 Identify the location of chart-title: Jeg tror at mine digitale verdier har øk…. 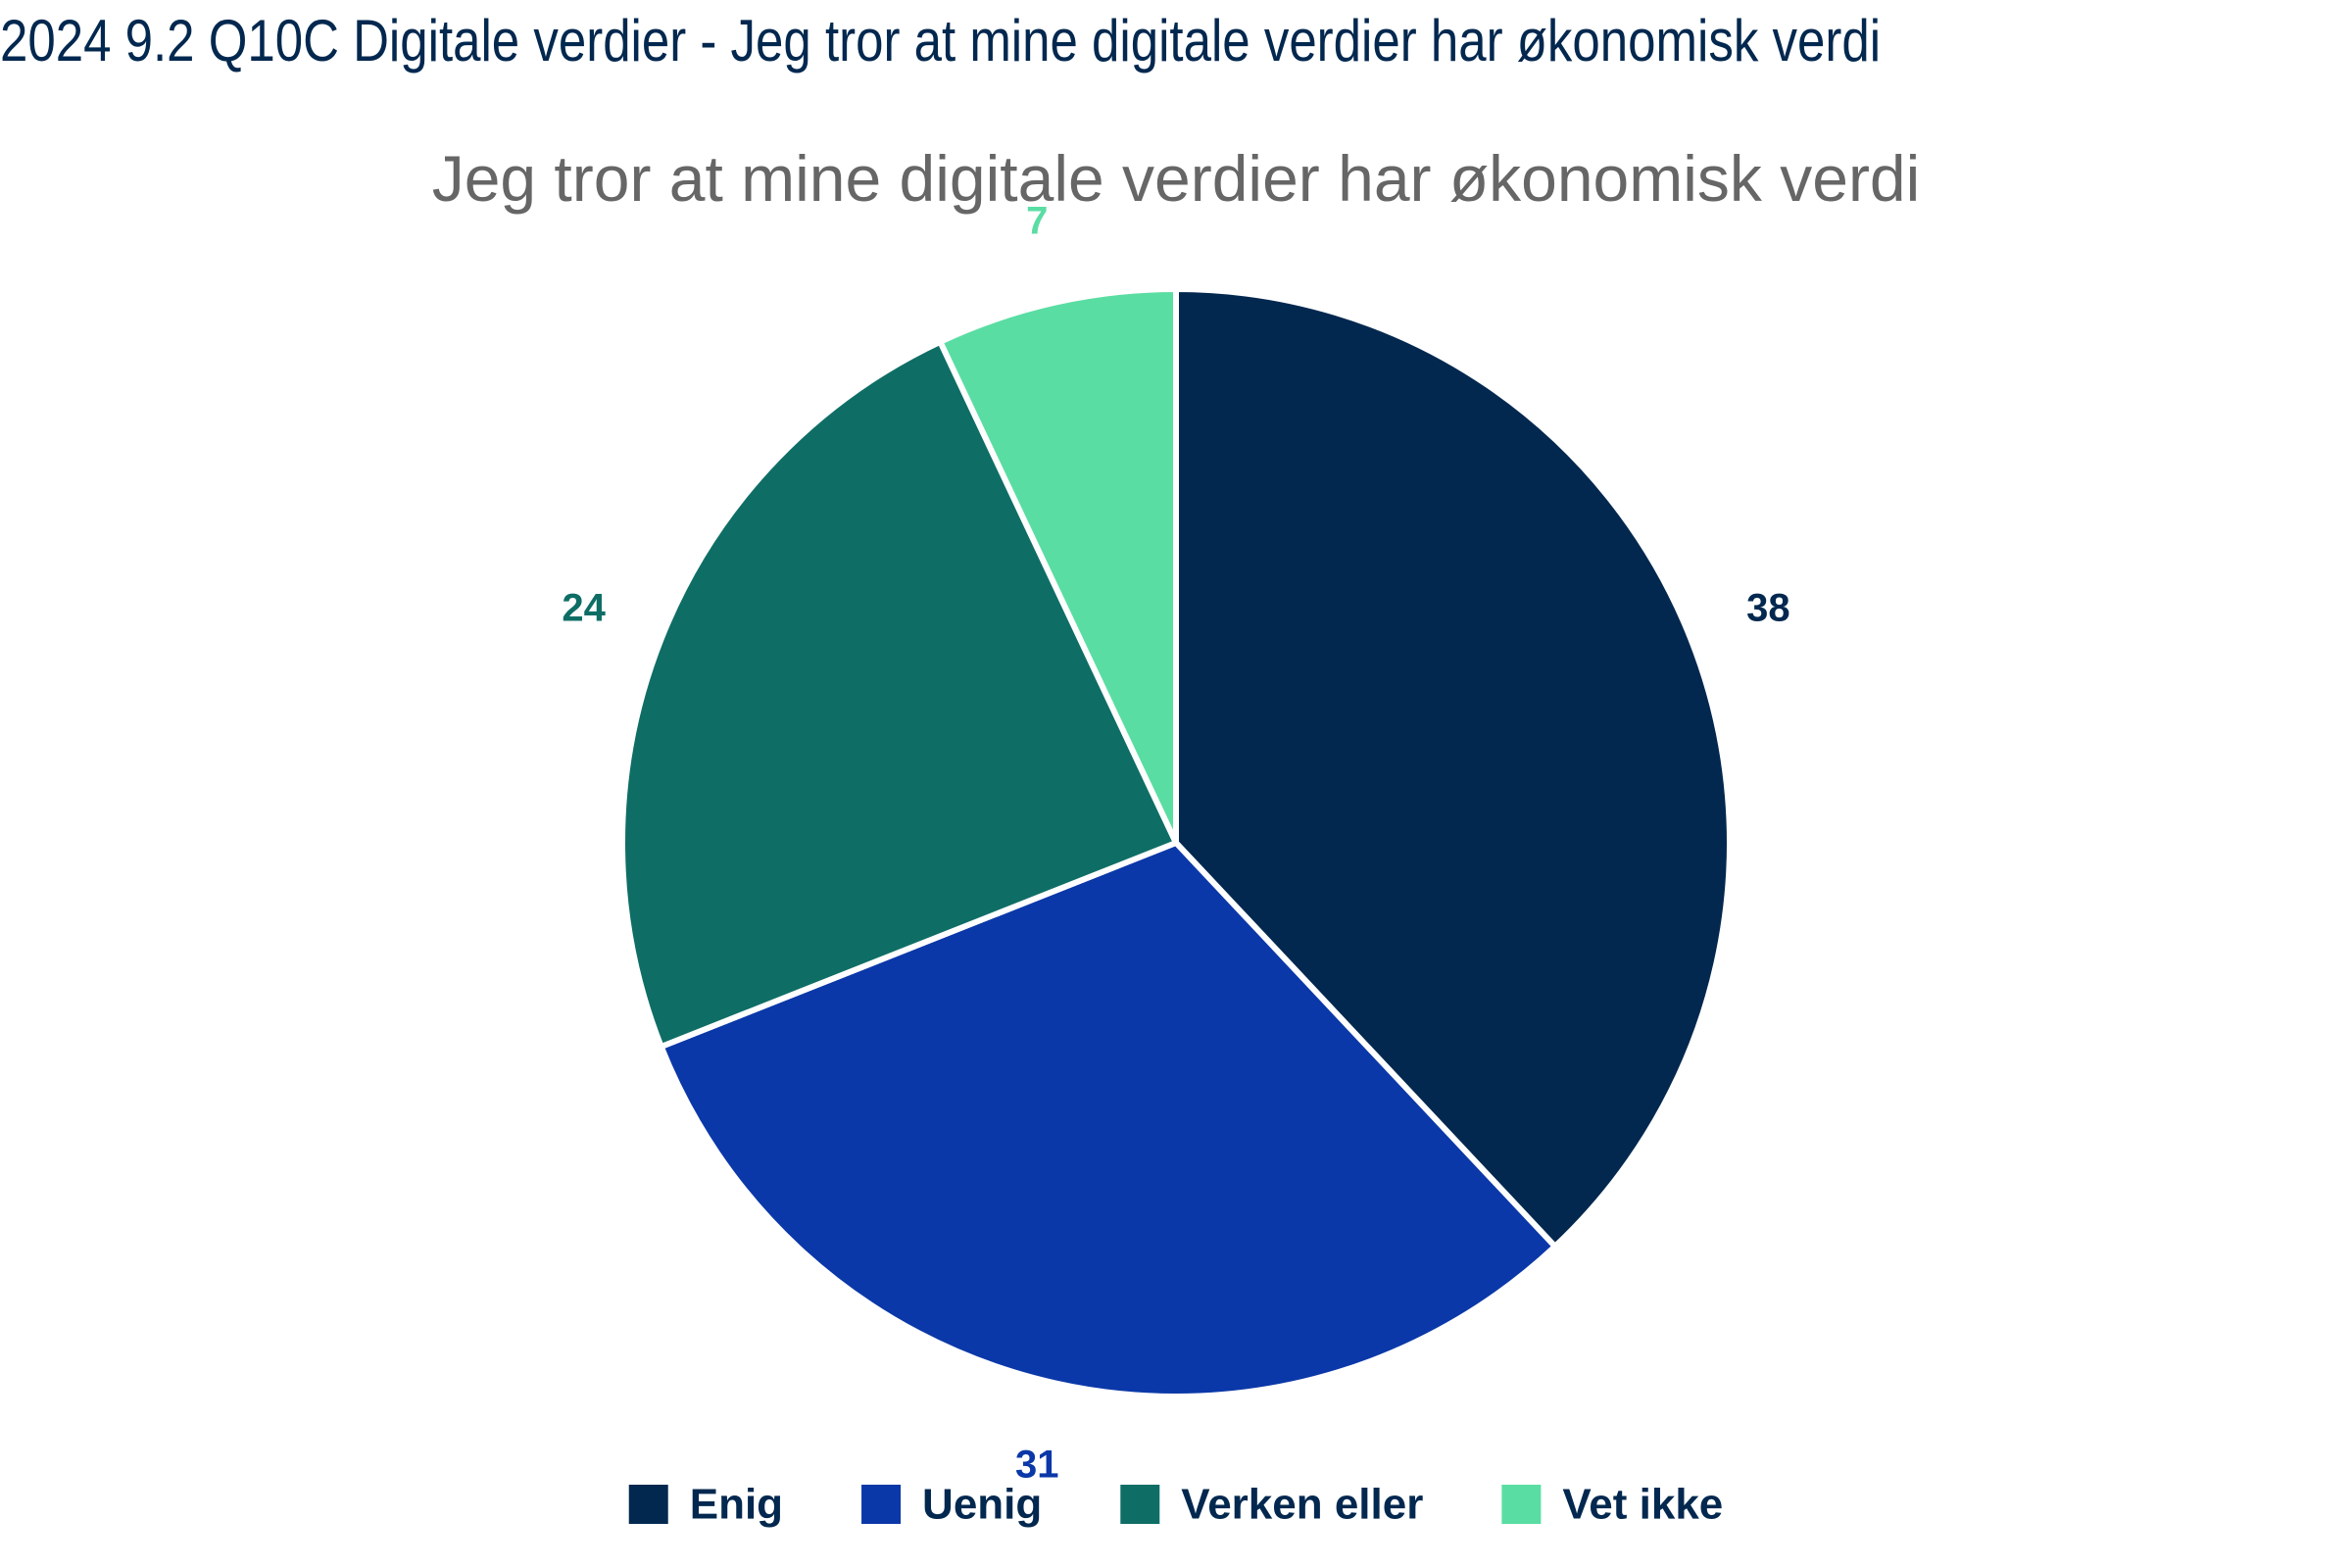
(1176, 178).